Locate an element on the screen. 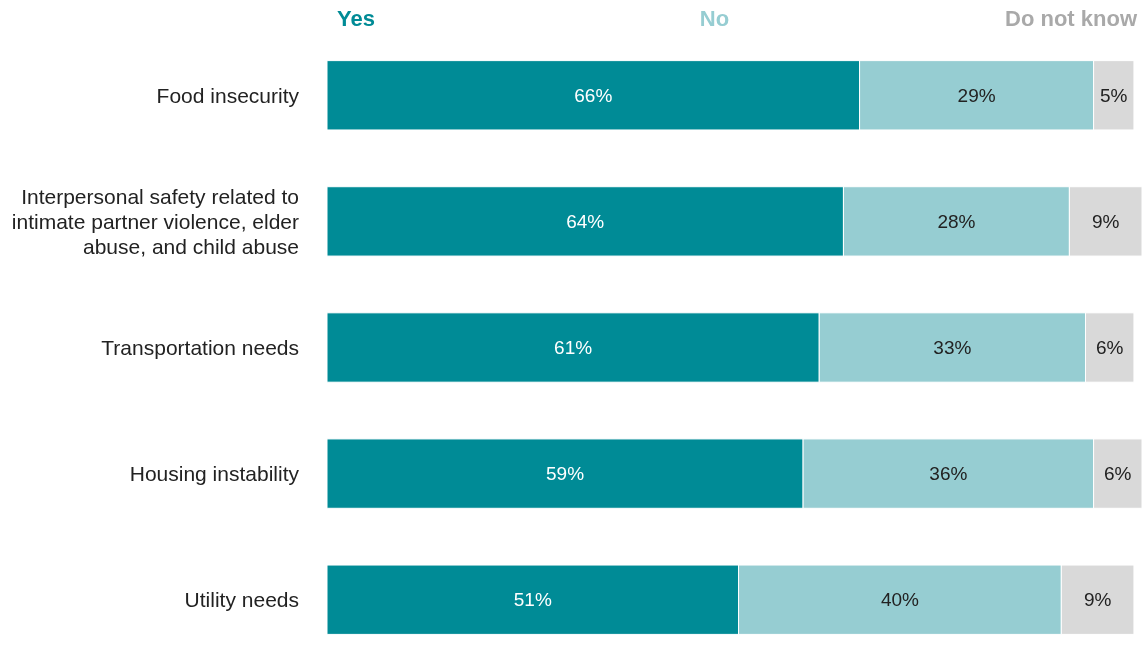  data-label: 29% is located at coordinates (976, 95).